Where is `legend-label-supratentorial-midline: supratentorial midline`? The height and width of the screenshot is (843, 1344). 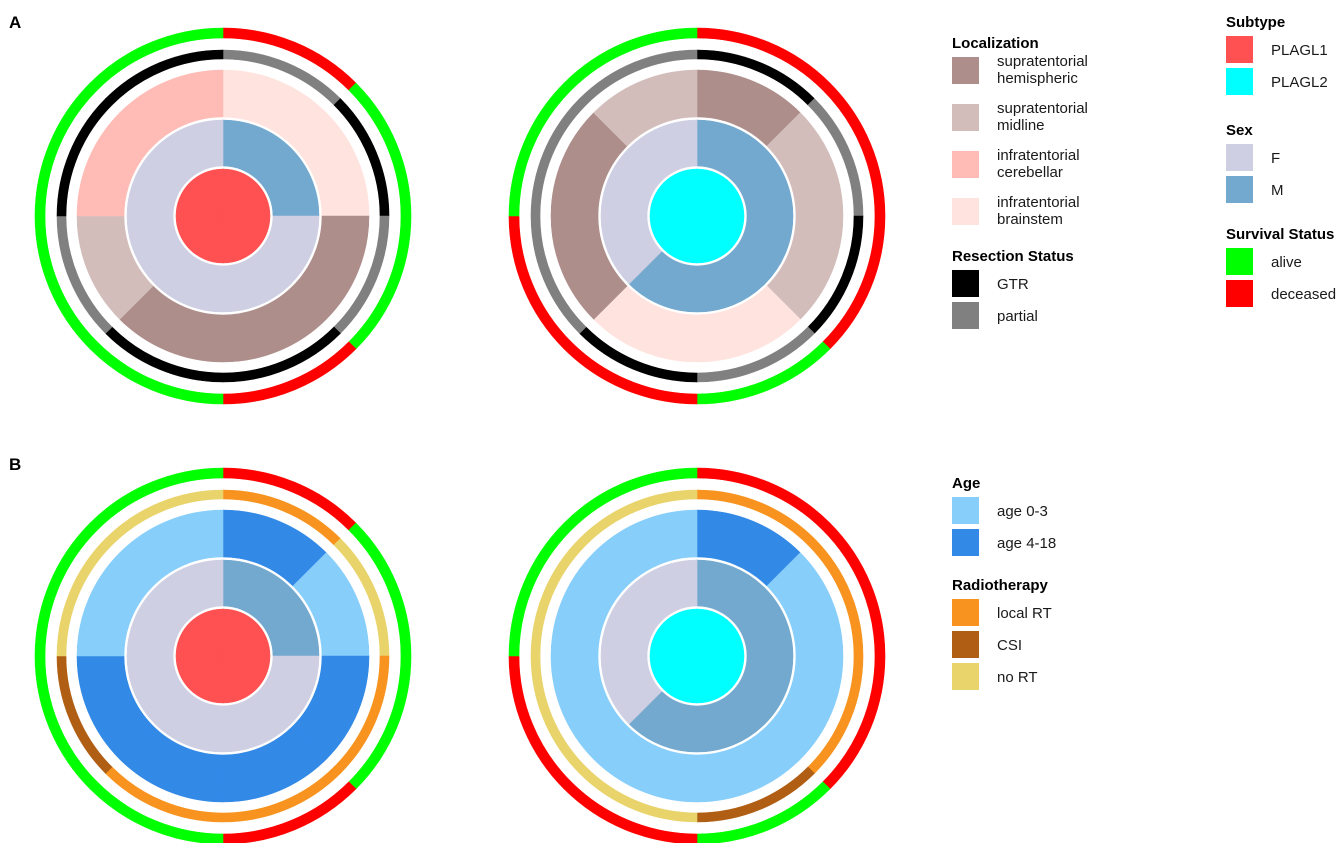 legend-label-supratentorial-midline: supratentorial midline is located at coordinates (1042, 117).